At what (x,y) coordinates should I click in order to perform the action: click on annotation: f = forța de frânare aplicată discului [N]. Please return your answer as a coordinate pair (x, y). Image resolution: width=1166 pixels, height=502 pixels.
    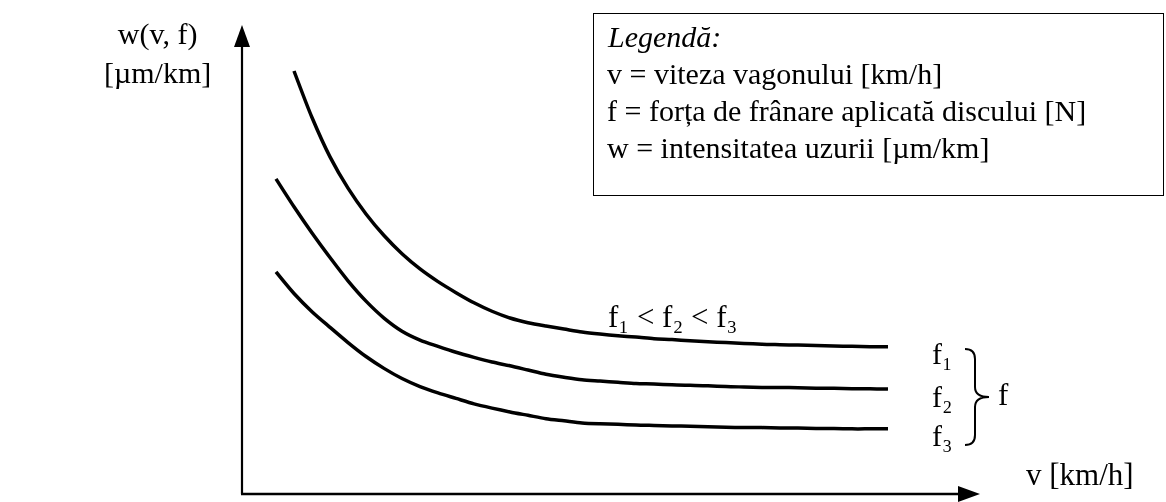
    Looking at the image, I should click on (847, 110).